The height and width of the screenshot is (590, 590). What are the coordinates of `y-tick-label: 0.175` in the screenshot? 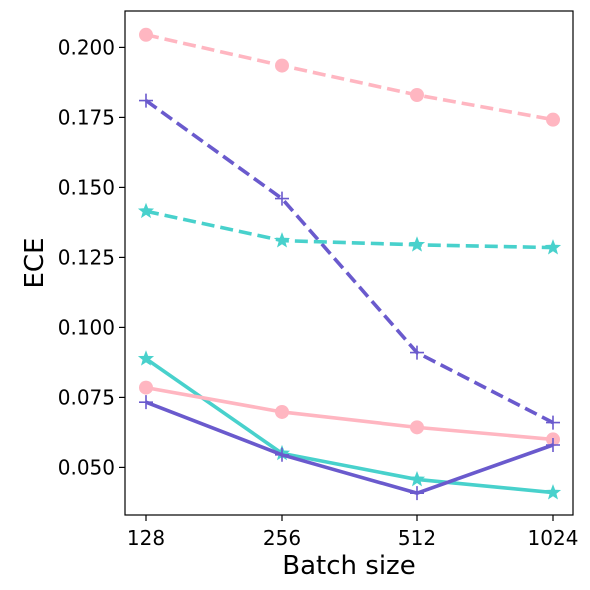 It's located at (86, 117).